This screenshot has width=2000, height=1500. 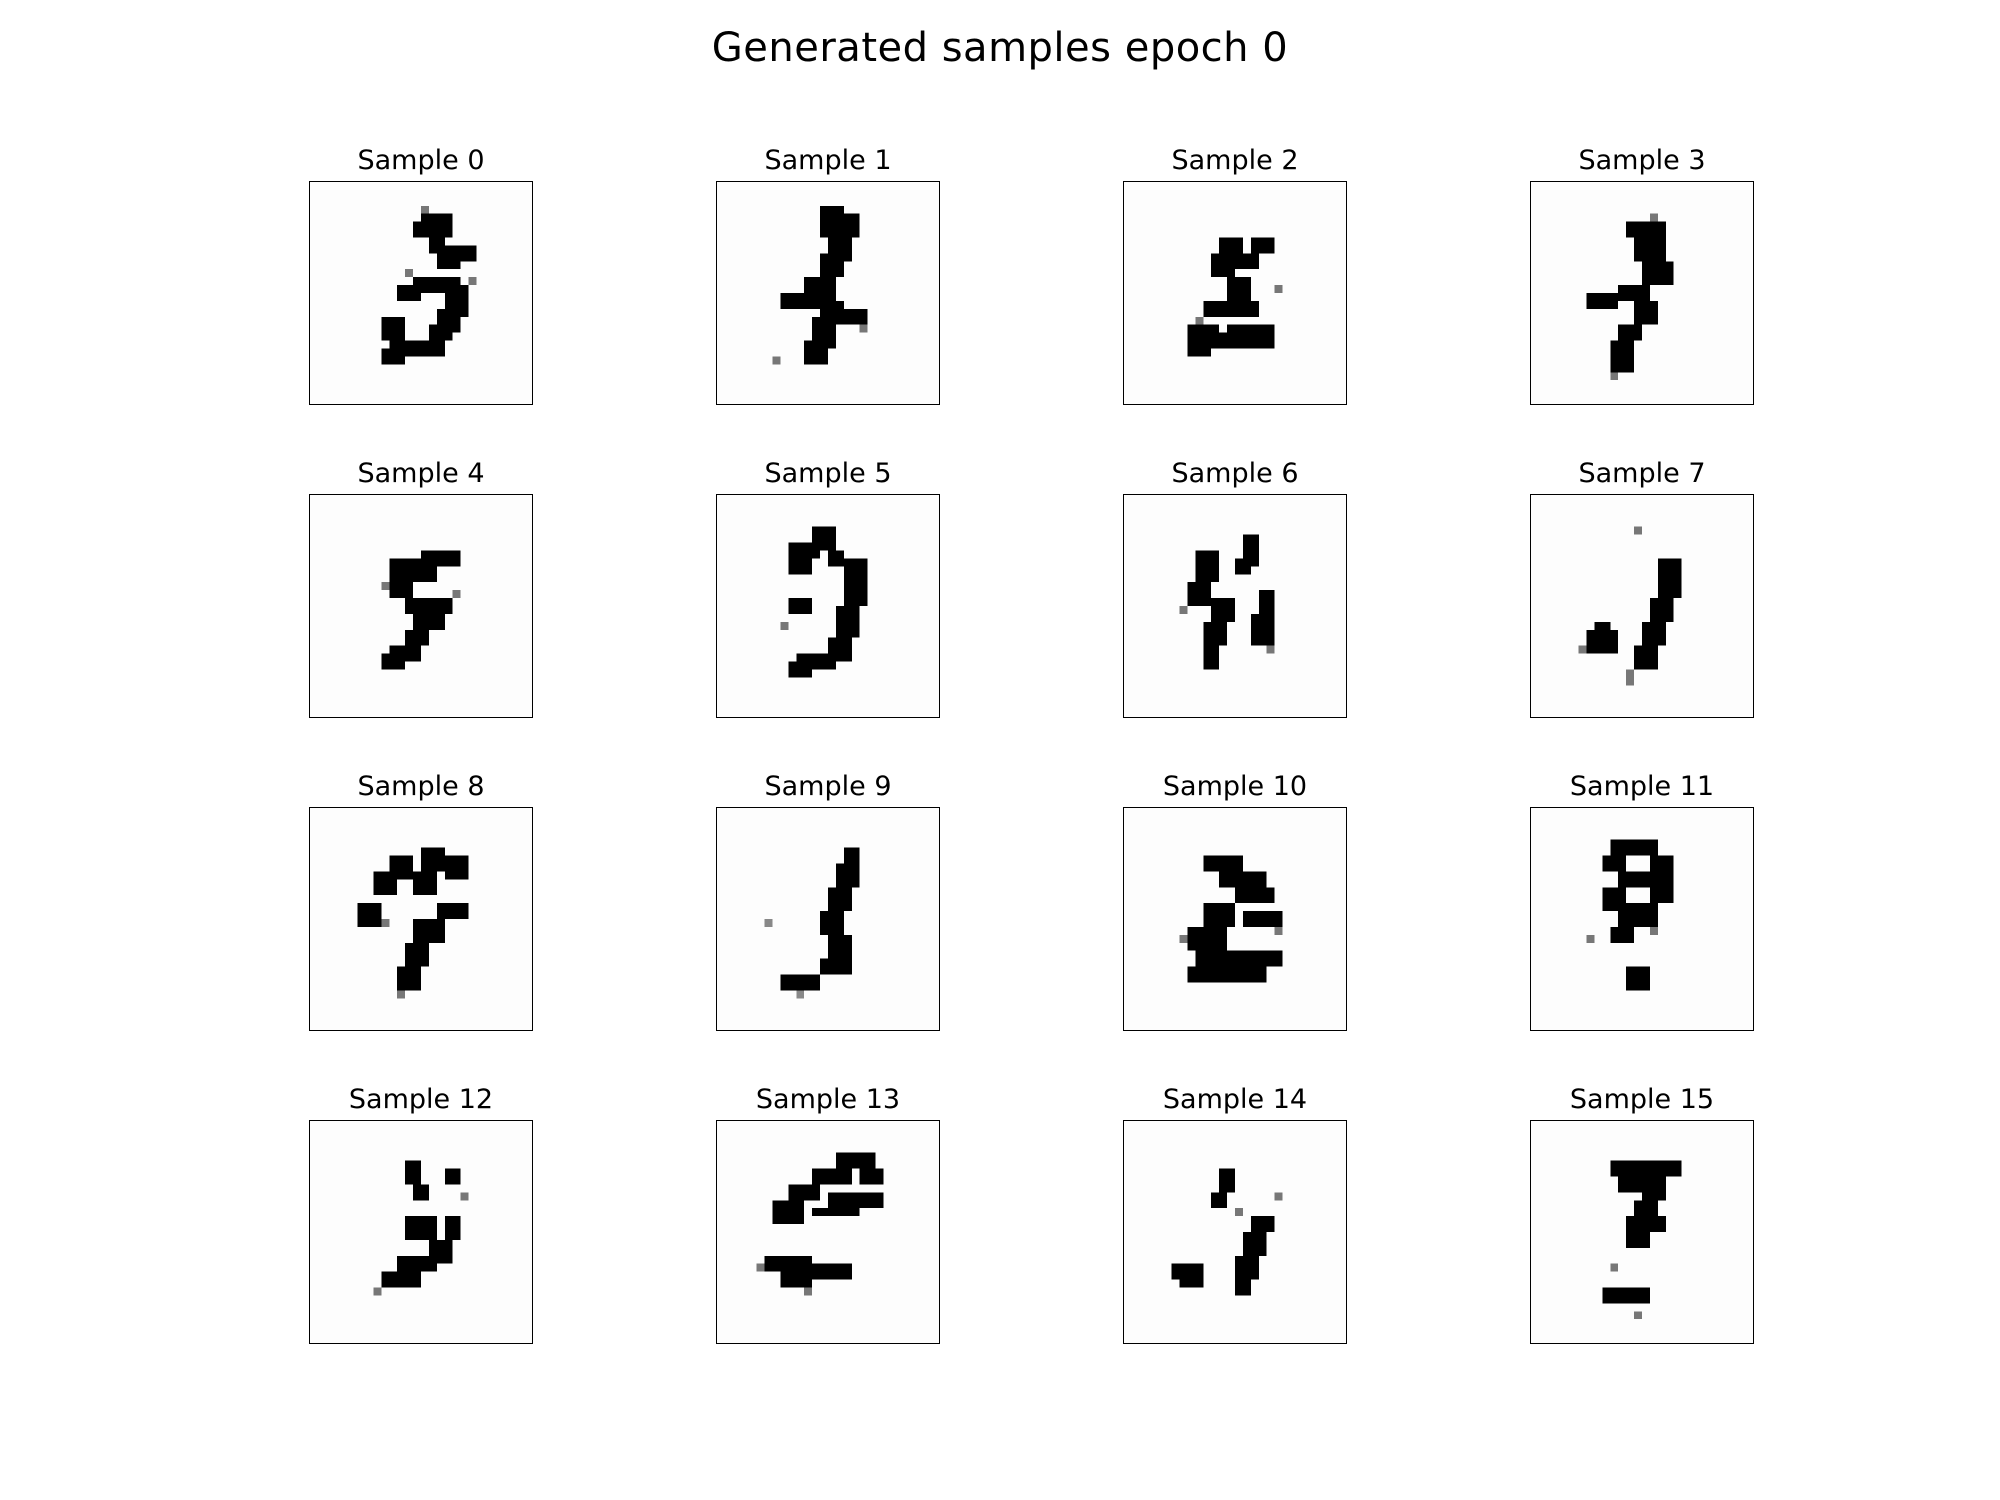 What do you see at coordinates (1642, 786) in the screenshot?
I see `sample-title: Sample 11` at bounding box center [1642, 786].